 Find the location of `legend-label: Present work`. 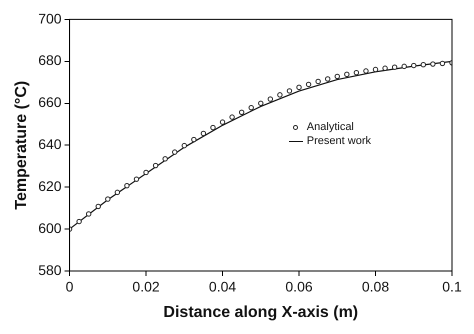

legend-label: Present work is located at coordinates (338, 141).